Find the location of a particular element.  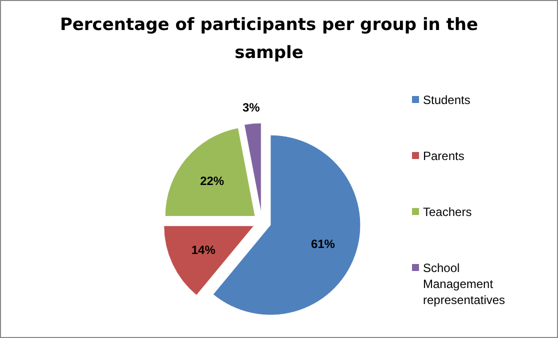

data-label: 22% is located at coordinates (212, 181).